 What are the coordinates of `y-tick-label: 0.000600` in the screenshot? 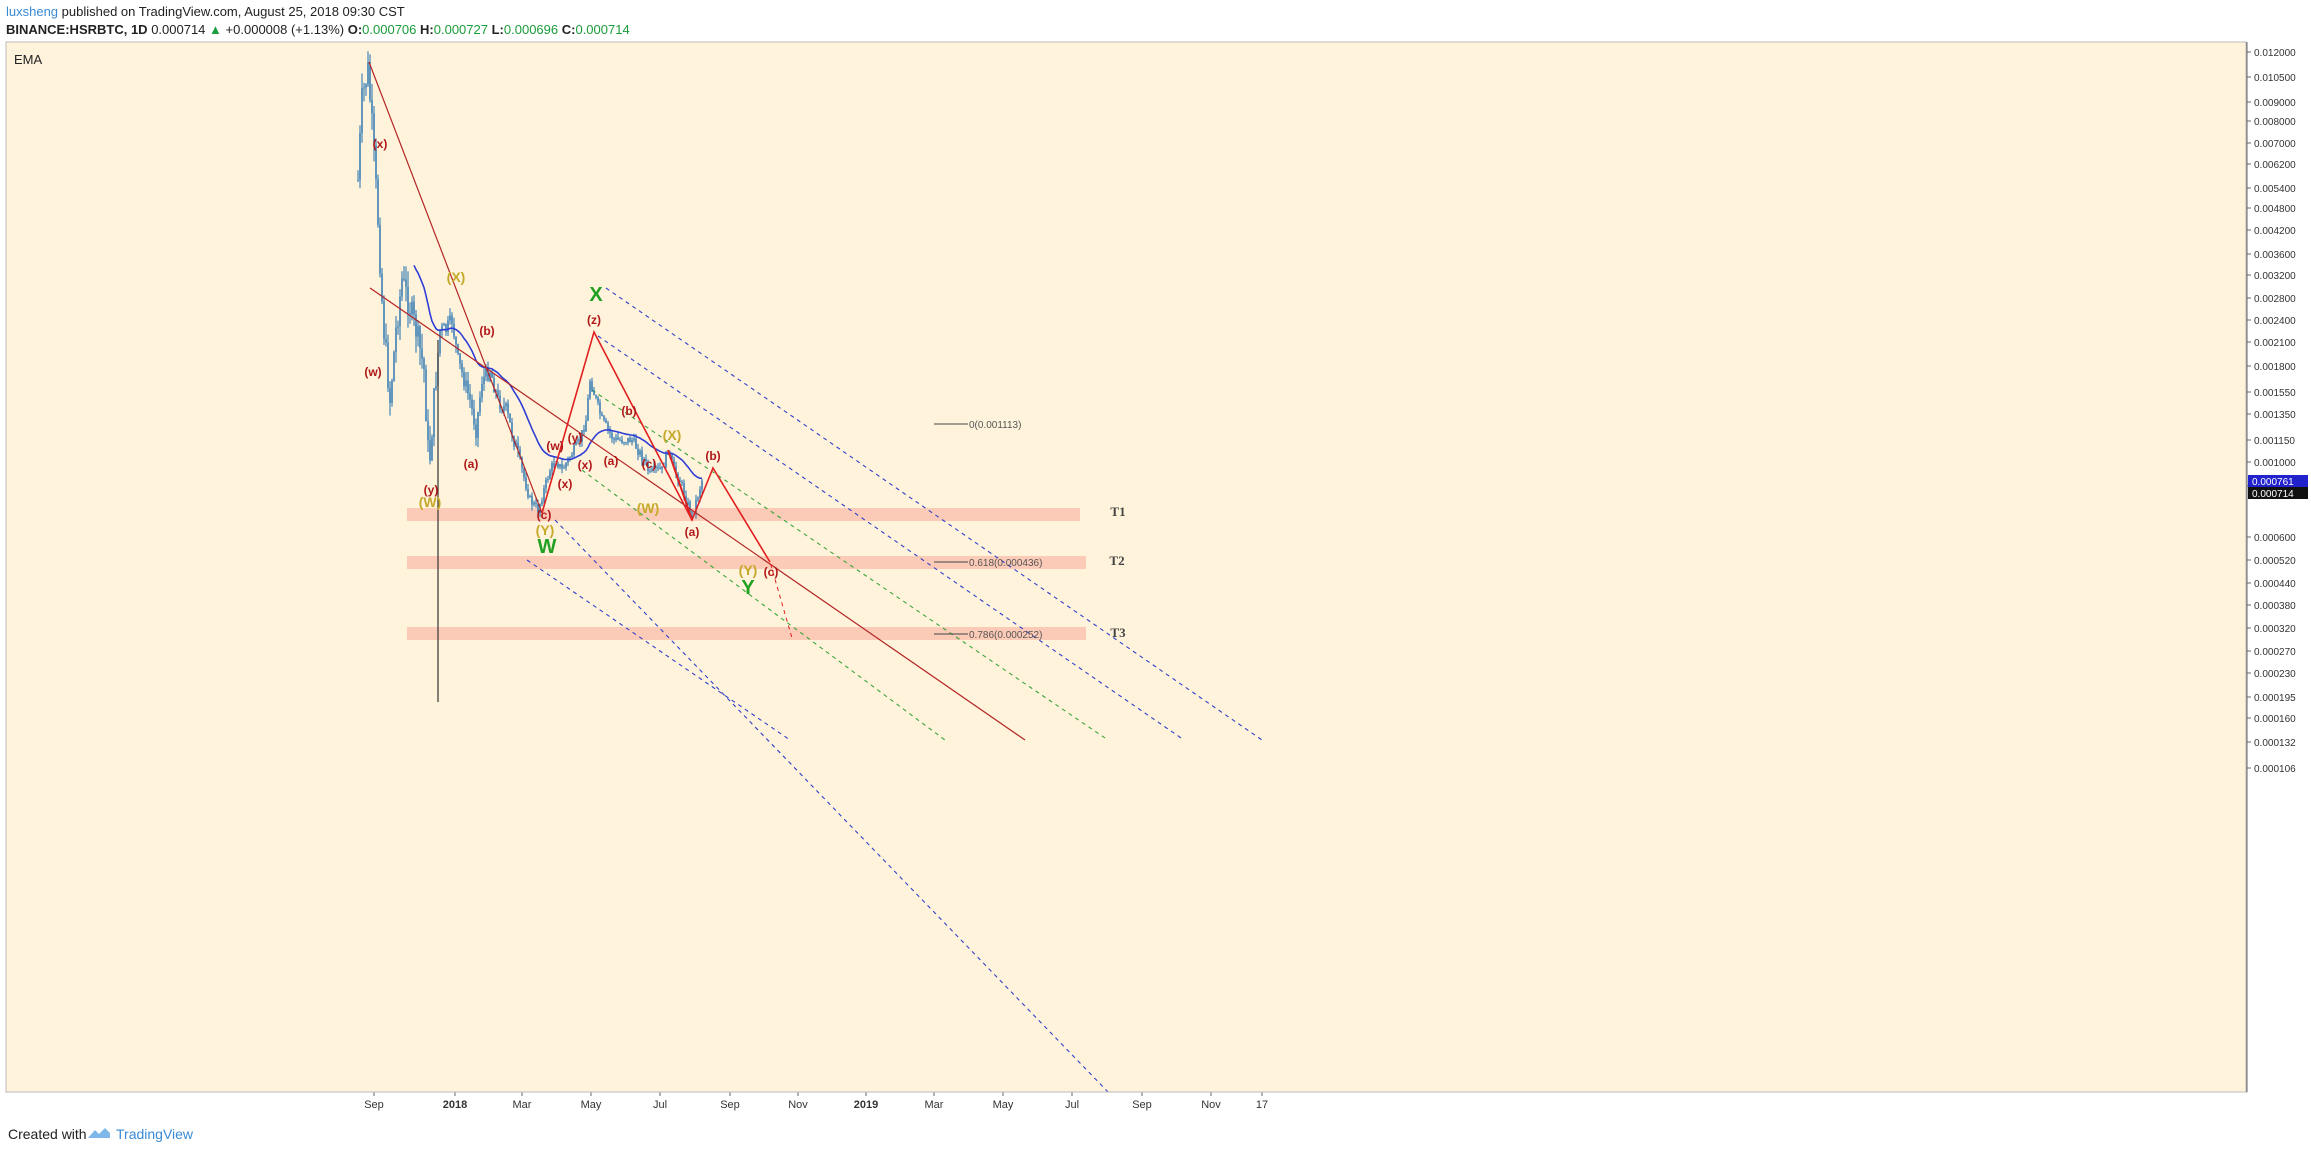 It's located at (2275, 538).